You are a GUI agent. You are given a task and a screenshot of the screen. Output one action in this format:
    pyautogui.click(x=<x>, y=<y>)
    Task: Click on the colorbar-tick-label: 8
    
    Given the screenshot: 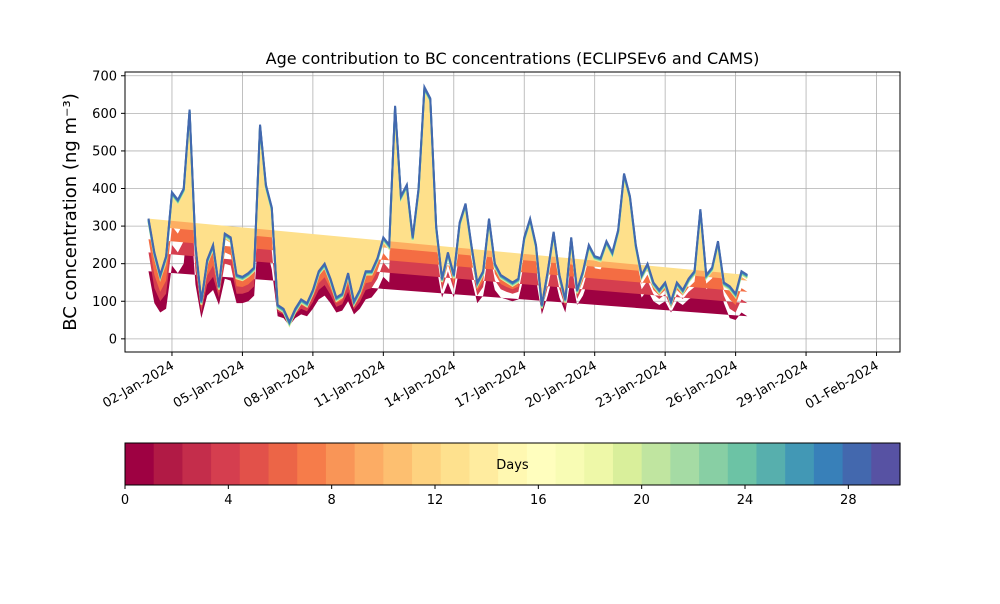 What is the action you would take?
    pyautogui.click(x=332, y=500)
    